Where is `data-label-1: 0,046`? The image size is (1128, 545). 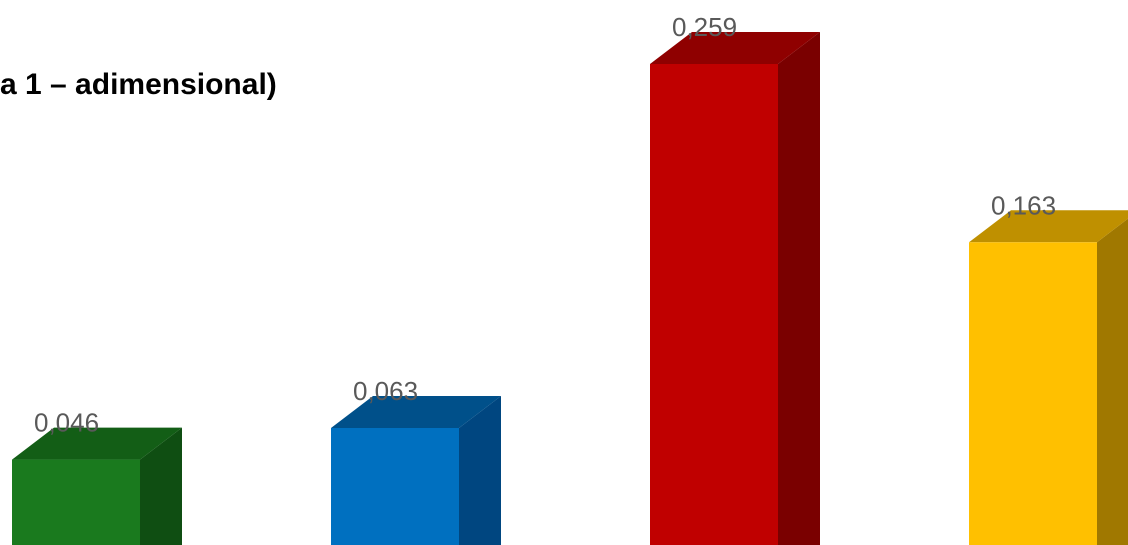
data-label-1: 0,046 is located at coordinates (66, 423).